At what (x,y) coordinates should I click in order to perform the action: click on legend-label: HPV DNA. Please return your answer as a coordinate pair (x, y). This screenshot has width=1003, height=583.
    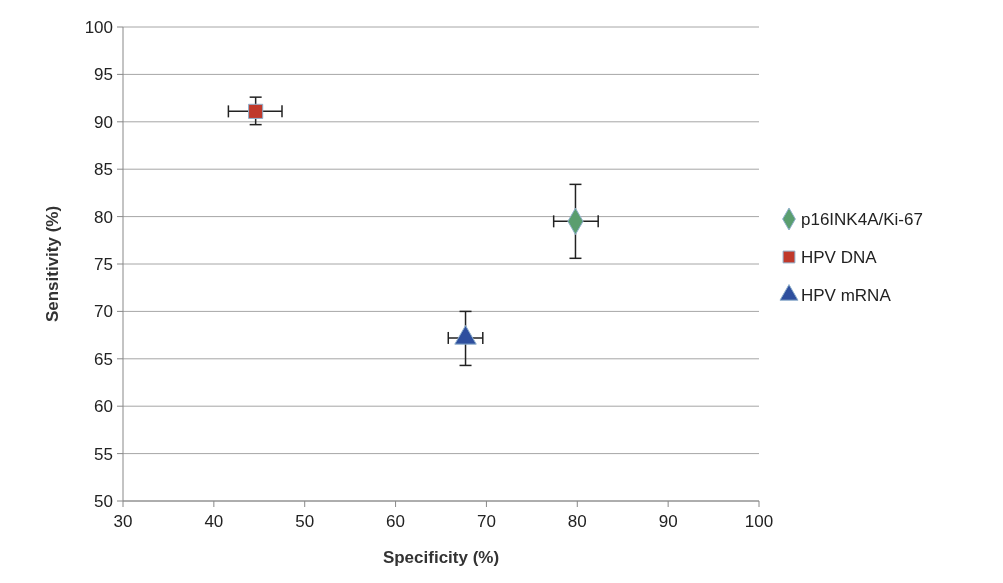
    Looking at the image, I should click on (839, 257).